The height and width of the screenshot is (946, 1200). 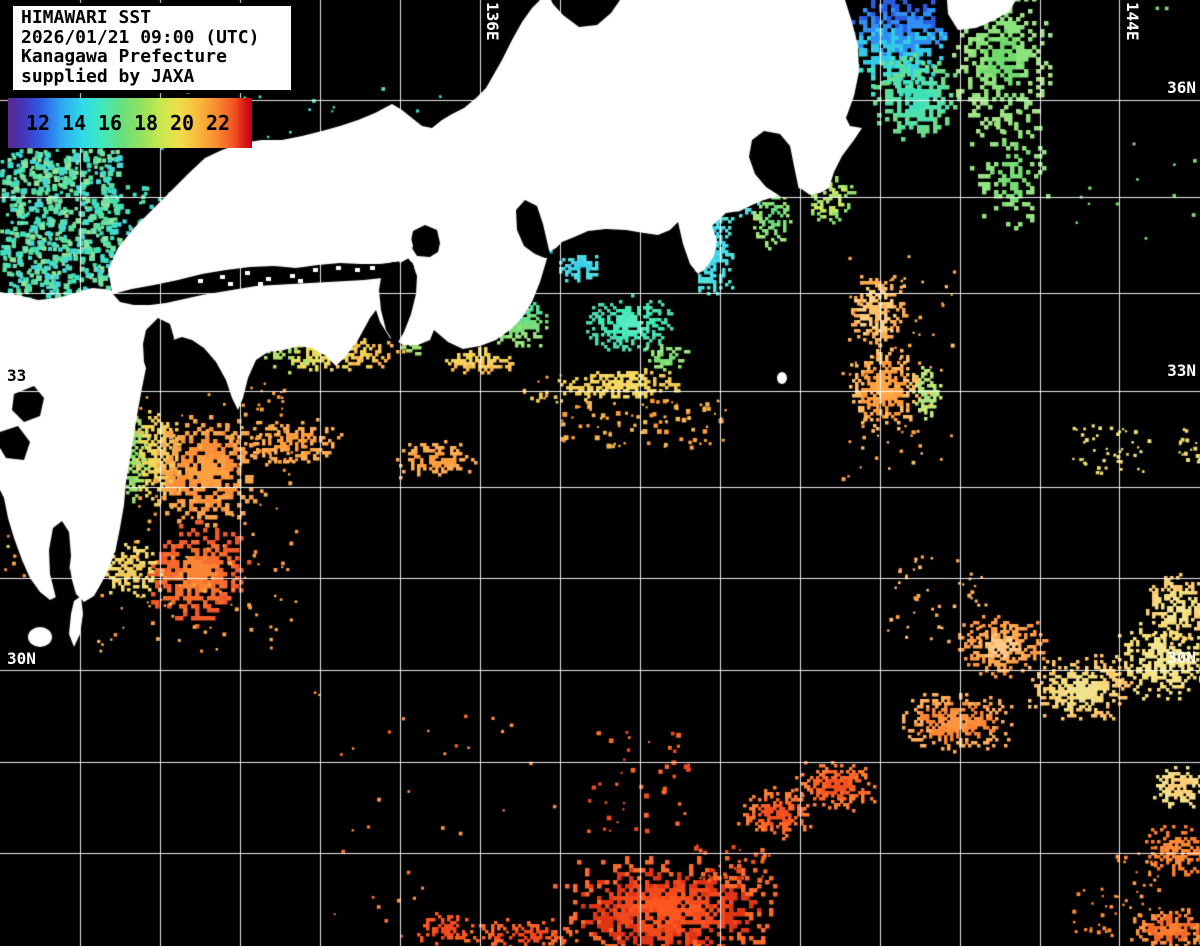 What do you see at coordinates (492, 21) in the screenshot?
I see `map-label-lon-136e: 136E` at bounding box center [492, 21].